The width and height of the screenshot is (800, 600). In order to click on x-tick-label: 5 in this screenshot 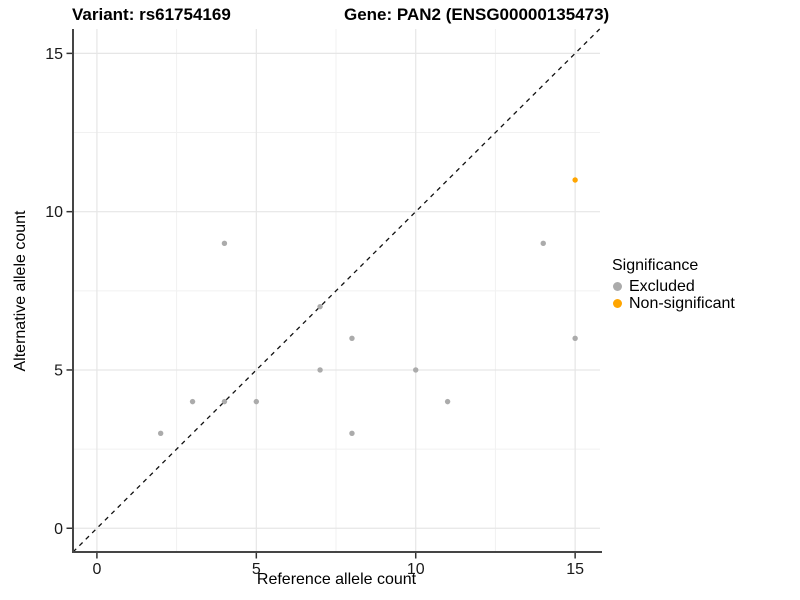, I will do `click(256, 569)`.